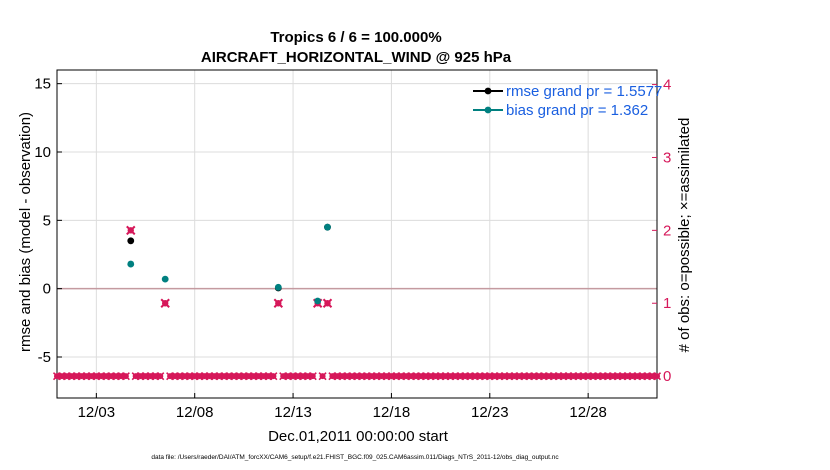 This screenshot has height=470, width=830. I want to click on y2-tick-label: 1, so click(667, 303).